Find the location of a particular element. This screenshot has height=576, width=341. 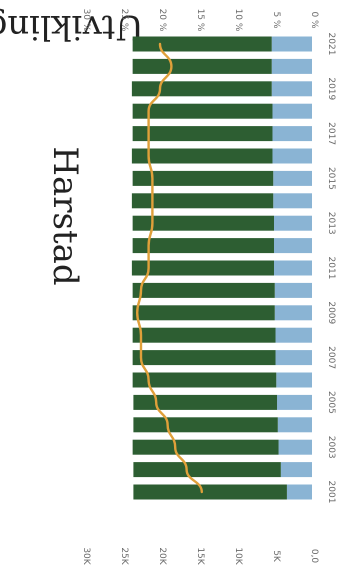

category-tick-2003: 2003 is located at coordinates (331, 447).